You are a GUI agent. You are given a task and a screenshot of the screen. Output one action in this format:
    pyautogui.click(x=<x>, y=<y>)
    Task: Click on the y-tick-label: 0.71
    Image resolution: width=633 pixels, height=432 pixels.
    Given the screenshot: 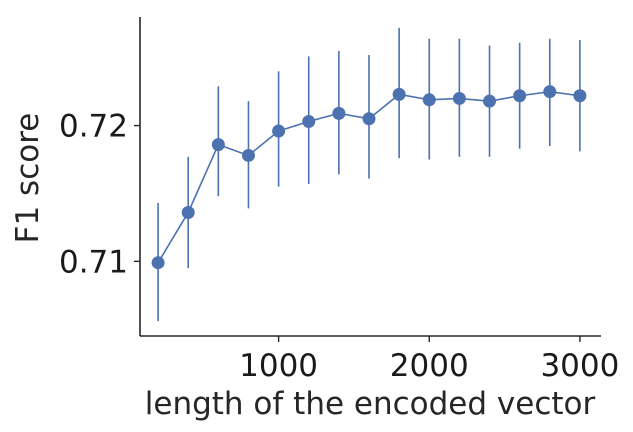 What is the action you would take?
    pyautogui.click(x=93, y=262)
    